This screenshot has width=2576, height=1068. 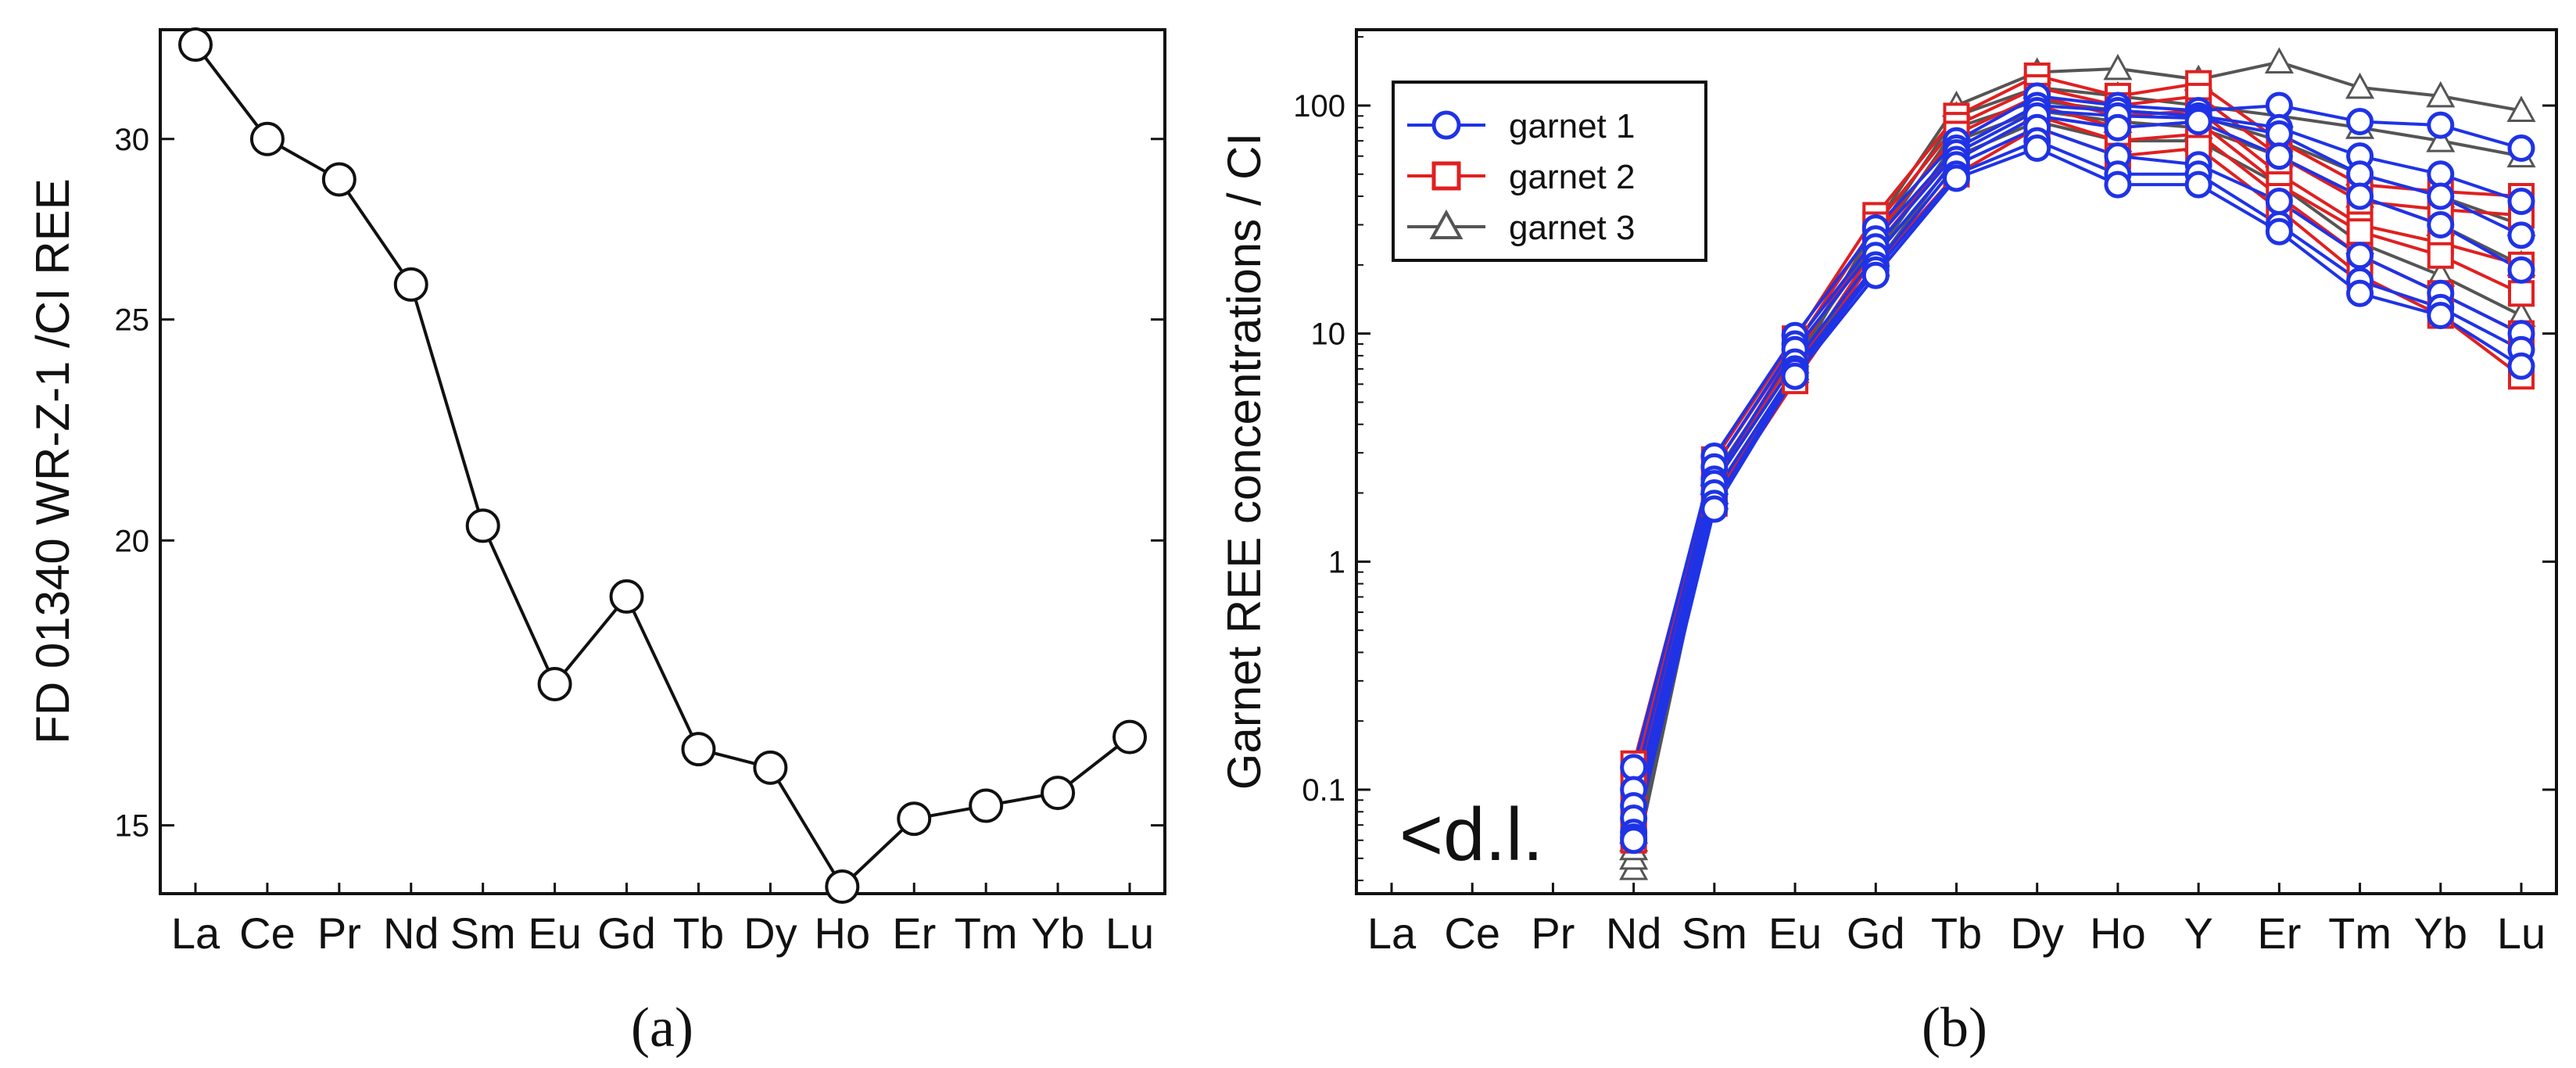 What do you see at coordinates (2198, 933) in the screenshot?
I see `panel-b-xtick-label-y: Y` at bounding box center [2198, 933].